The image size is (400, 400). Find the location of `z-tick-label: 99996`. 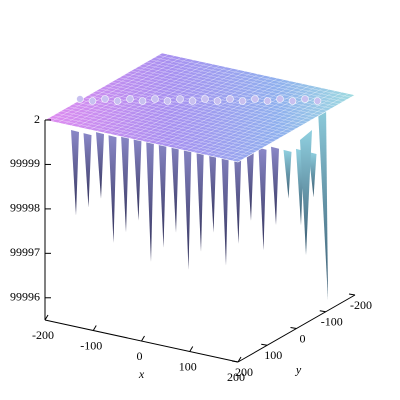

z-tick-label: 99996 is located at coordinates (25, 297).